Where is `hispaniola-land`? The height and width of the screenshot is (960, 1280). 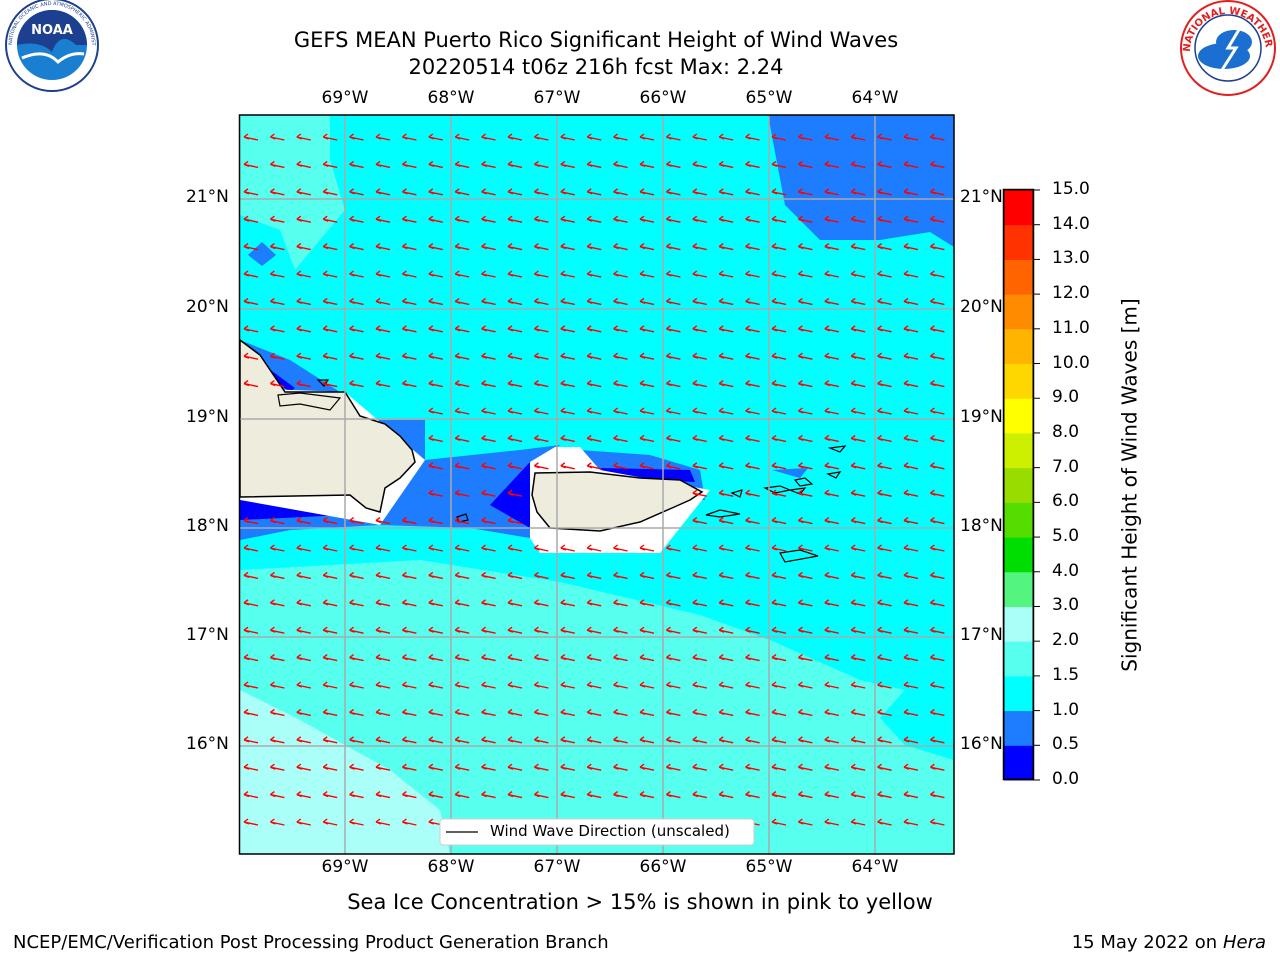
hispaniola-land is located at coordinates (328, 426).